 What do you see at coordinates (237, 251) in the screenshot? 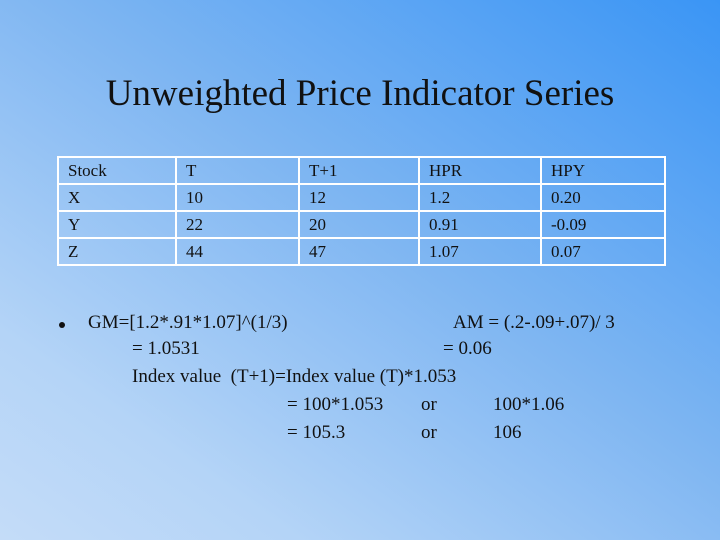
I see `table-cell: 44` at bounding box center [237, 251].